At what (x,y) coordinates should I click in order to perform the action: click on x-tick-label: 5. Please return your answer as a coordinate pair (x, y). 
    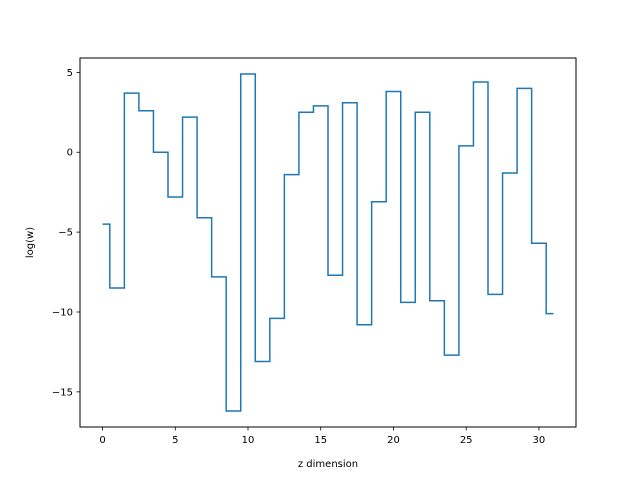
    Looking at the image, I should click on (175, 440).